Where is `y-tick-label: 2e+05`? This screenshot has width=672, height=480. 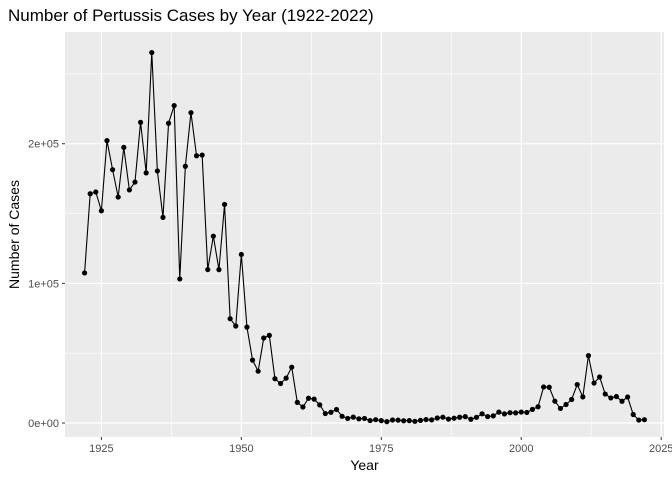
y-tick-label: 2e+05 is located at coordinates (43, 145).